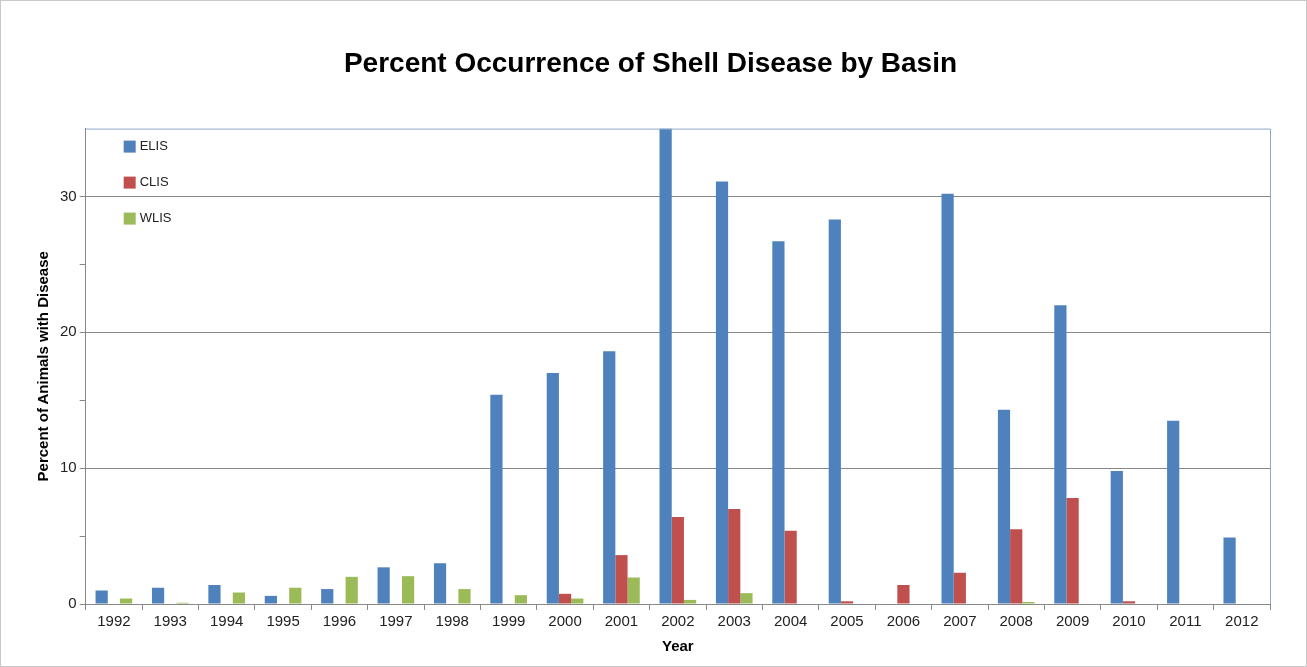 This screenshot has height=667, width=1307. Describe the element at coordinates (1185, 621) in the screenshot. I see `x-tick-label: 2011` at that location.